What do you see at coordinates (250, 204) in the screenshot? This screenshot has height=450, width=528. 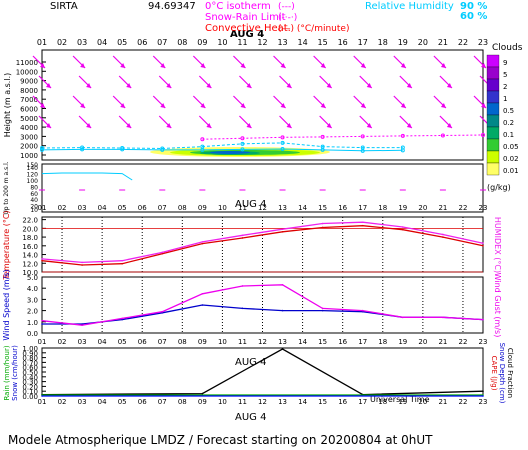 I see `date-label-mid: AUG 4` at bounding box center [250, 204].